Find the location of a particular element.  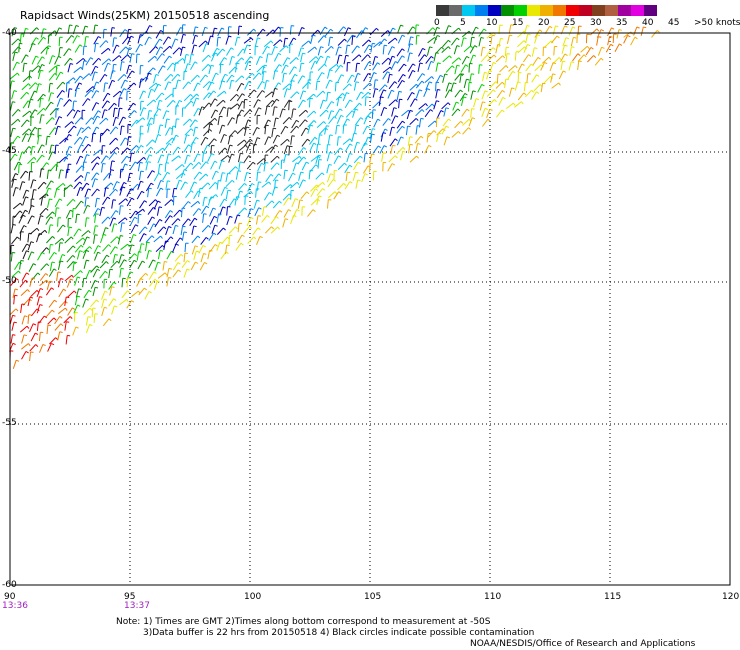

lat-label-55: -55 is located at coordinates (9, 423).